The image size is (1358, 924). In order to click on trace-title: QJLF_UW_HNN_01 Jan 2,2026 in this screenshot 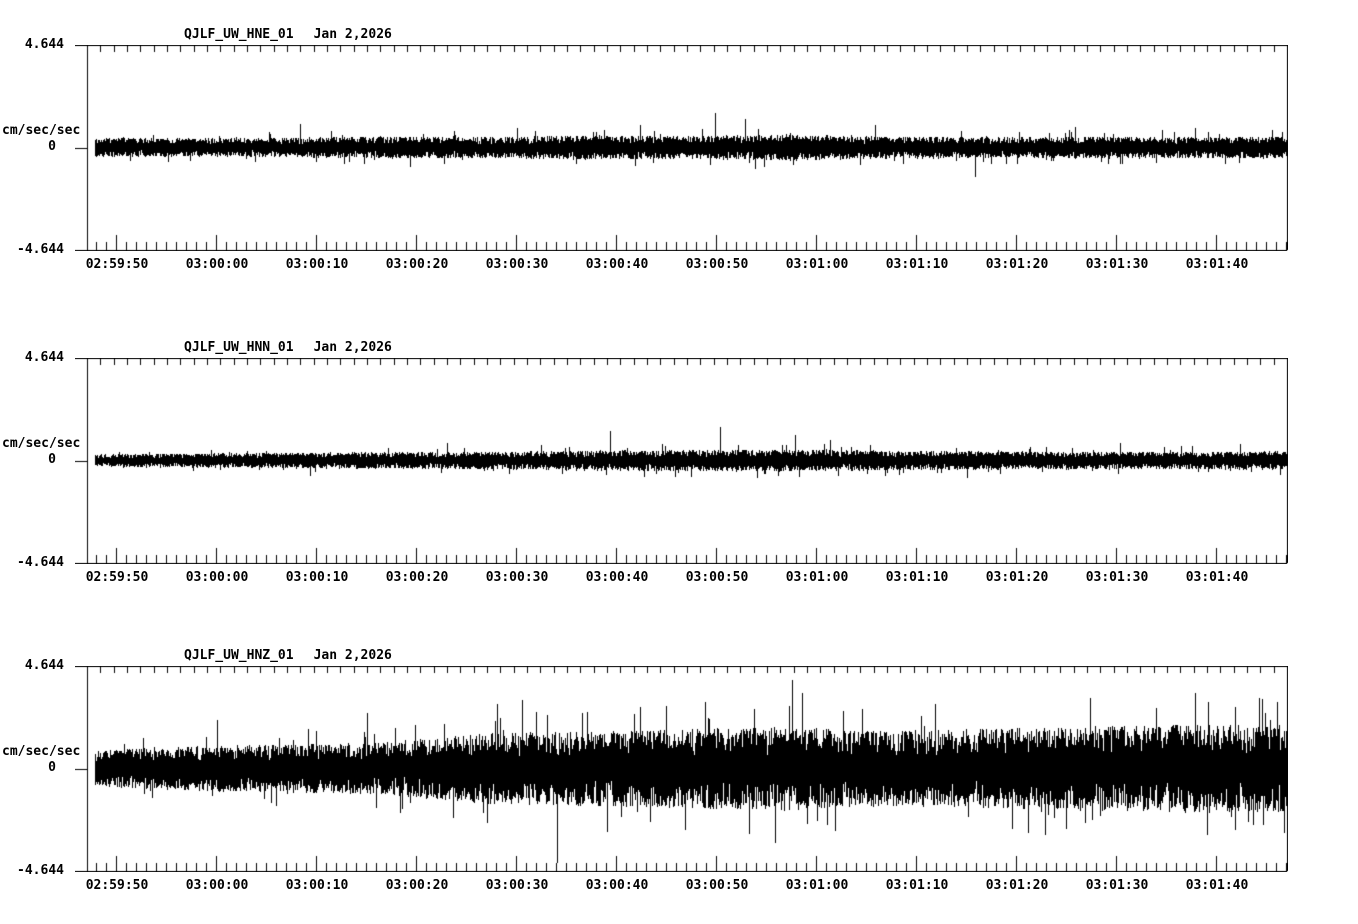, I will do `click(288, 348)`.